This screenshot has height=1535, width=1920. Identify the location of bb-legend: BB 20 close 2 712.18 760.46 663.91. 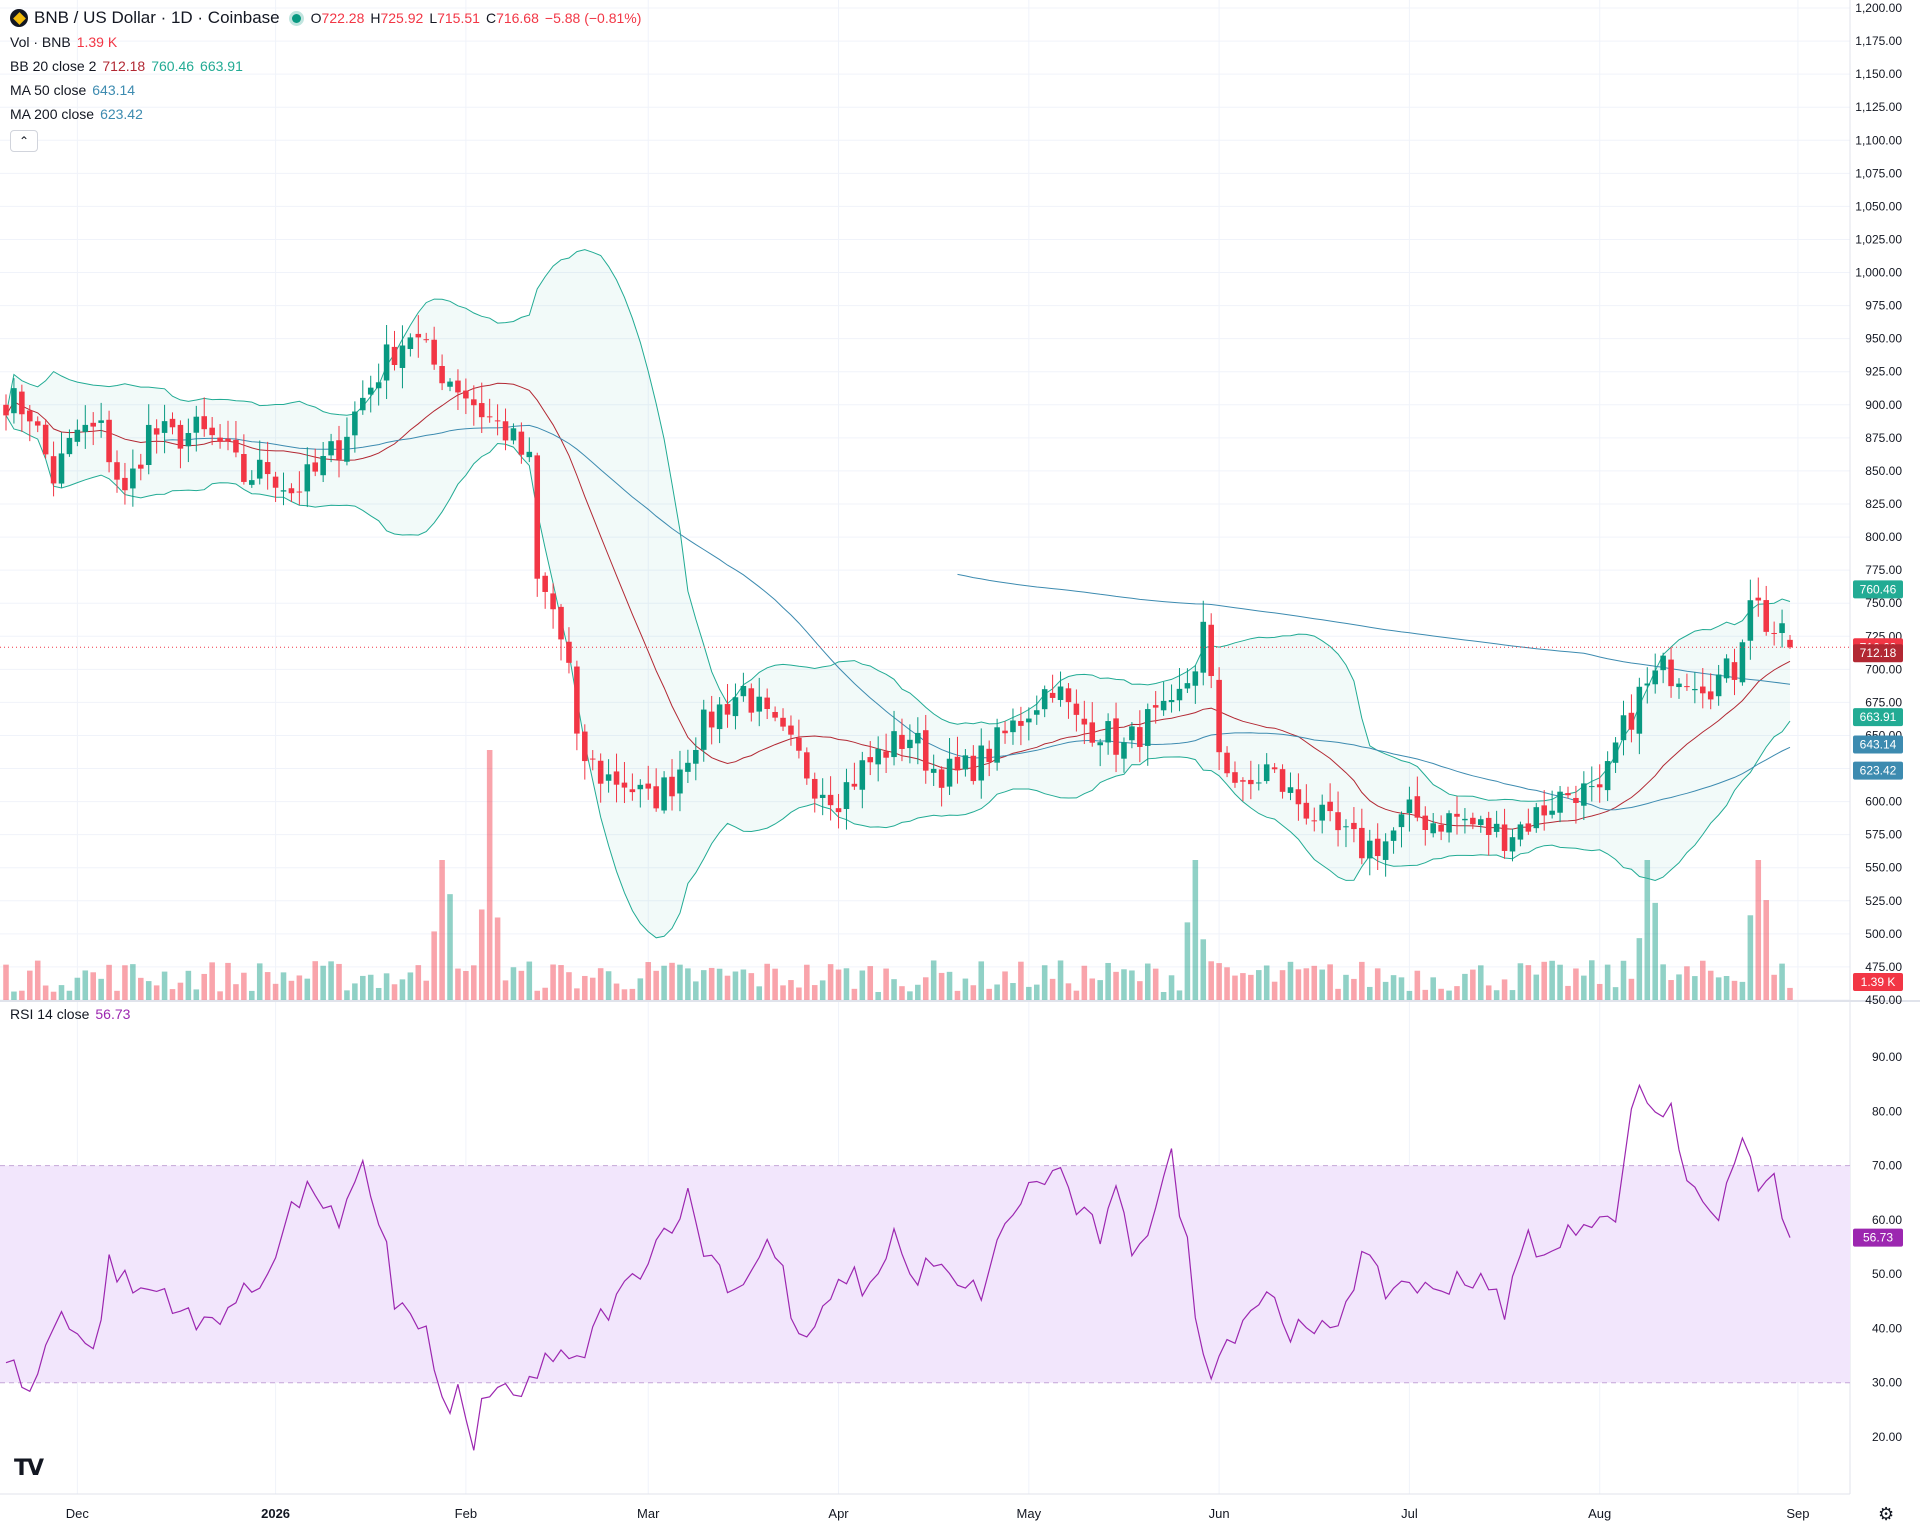
(325, 66).